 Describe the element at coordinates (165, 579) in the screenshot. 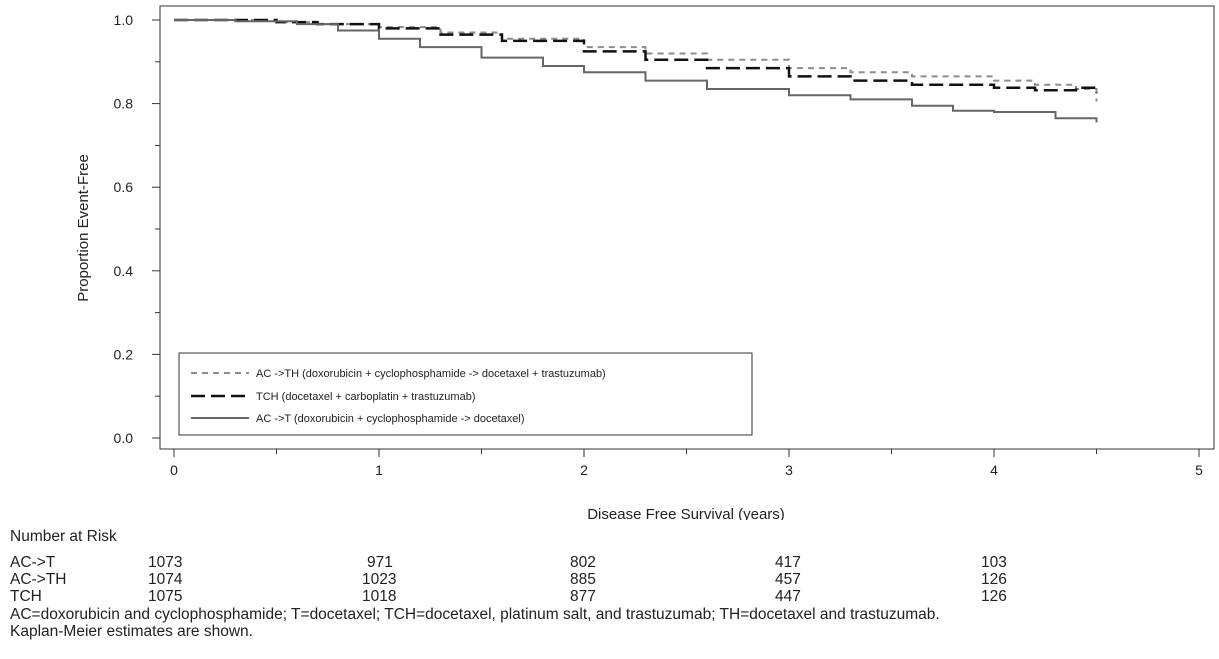

I see `risk-value: 1074` at that location.